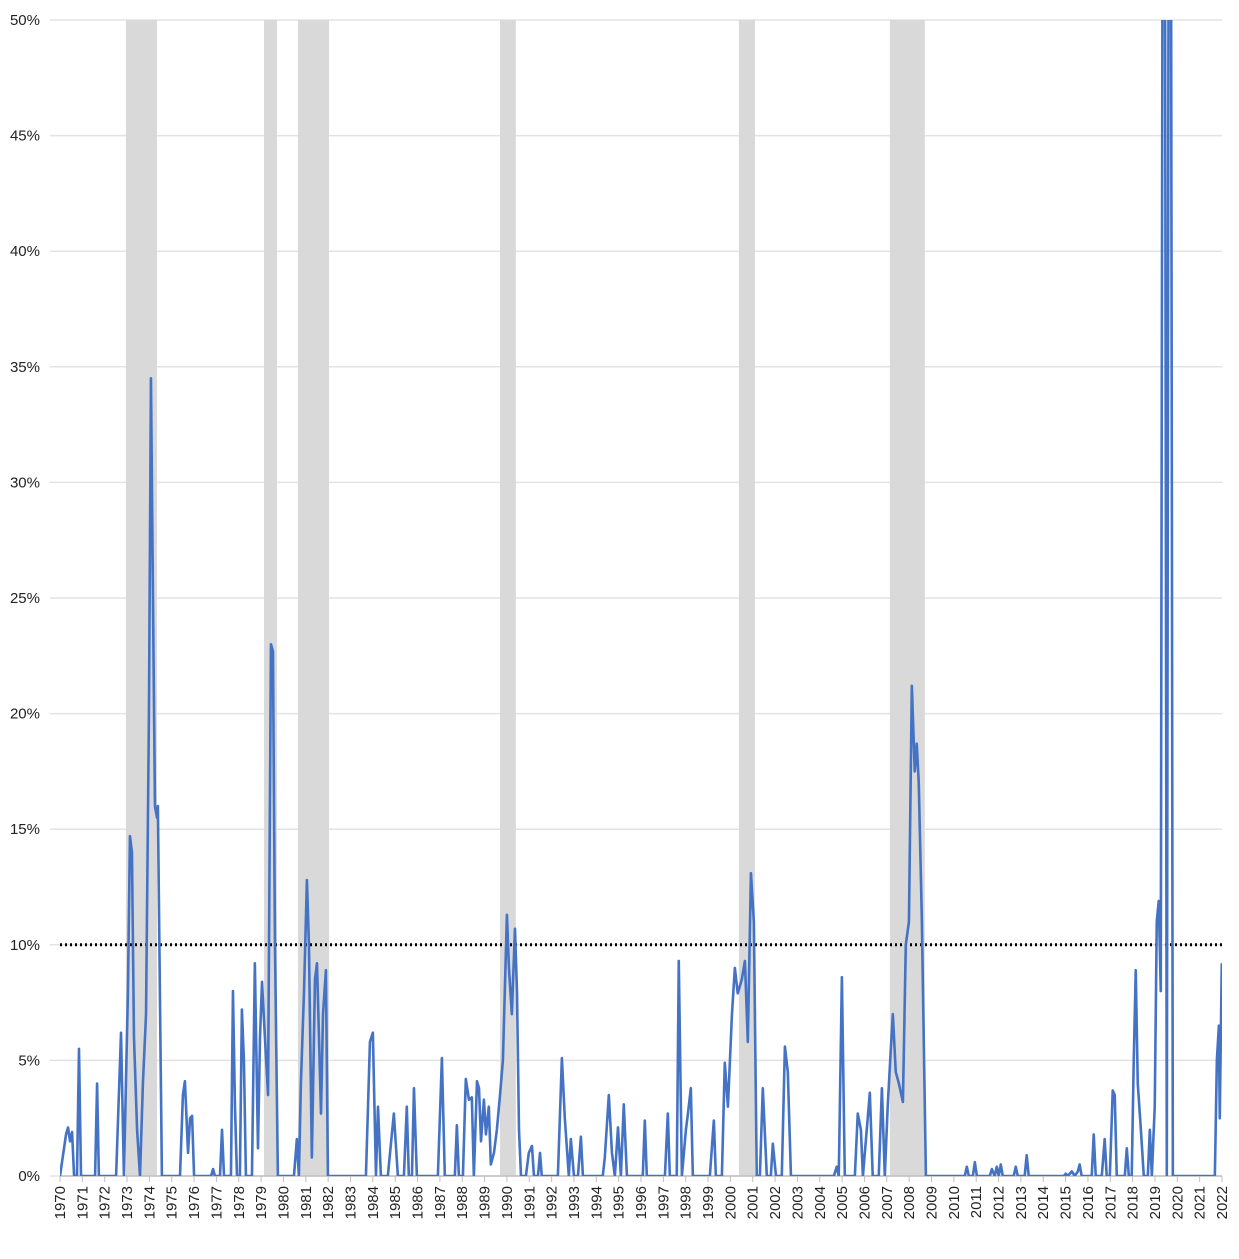  What do you see at coordinates (663, 1202) in the screenshot?
I see `x-tick-label: 1997` at bounding box center [663, 1202].